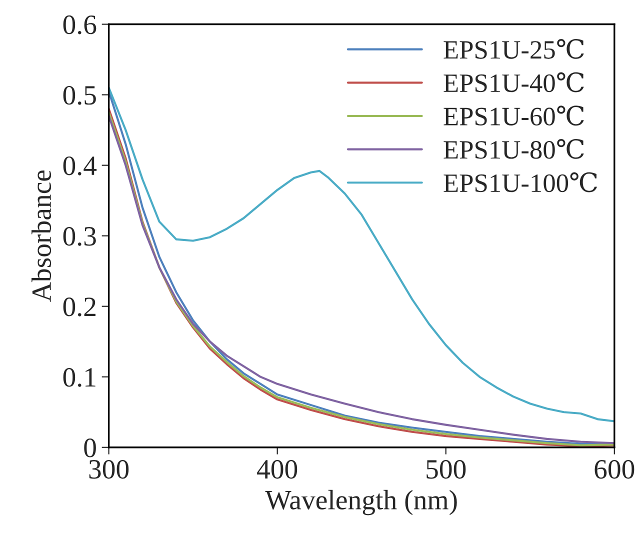 The image size is (640, 539). I want to click on y-tick-label: 0.6, so click(79, 24).